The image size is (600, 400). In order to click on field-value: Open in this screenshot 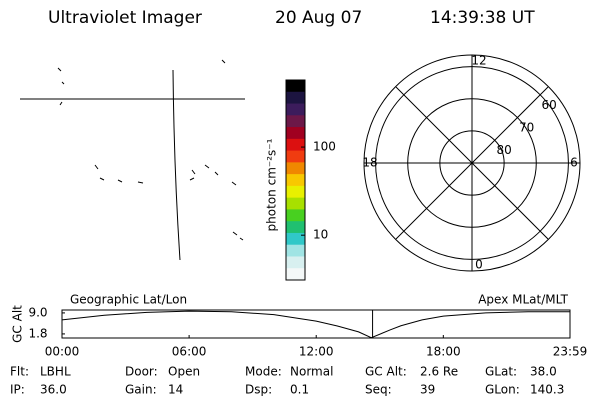, I will do `click(184, 372)`.